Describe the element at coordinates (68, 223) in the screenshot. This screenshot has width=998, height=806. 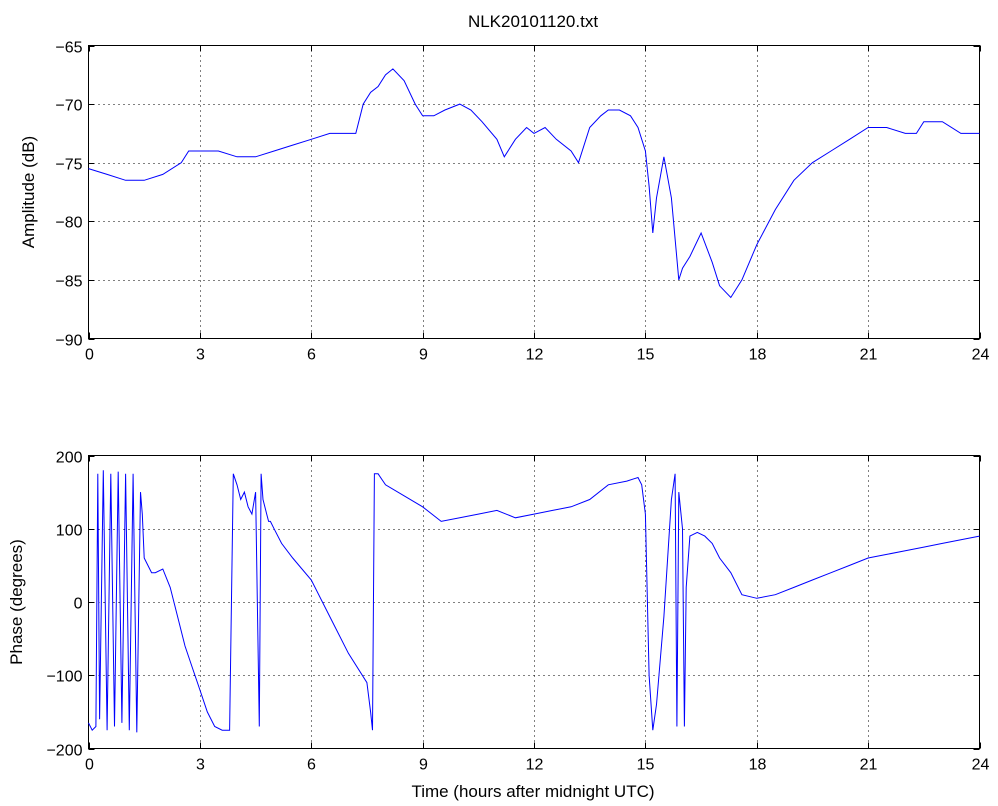
I see `amplitude-y-tick-label: −80` at that location.